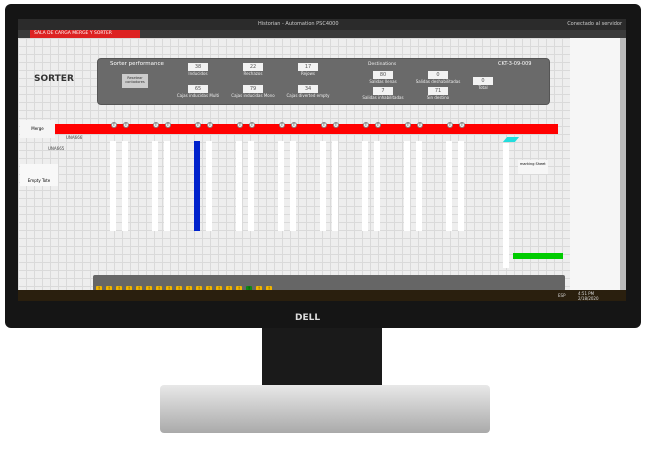 This screenshot has height=452, width=655. I want to click on stat-label: Salidas inhabilitadas, so click(383, 97).